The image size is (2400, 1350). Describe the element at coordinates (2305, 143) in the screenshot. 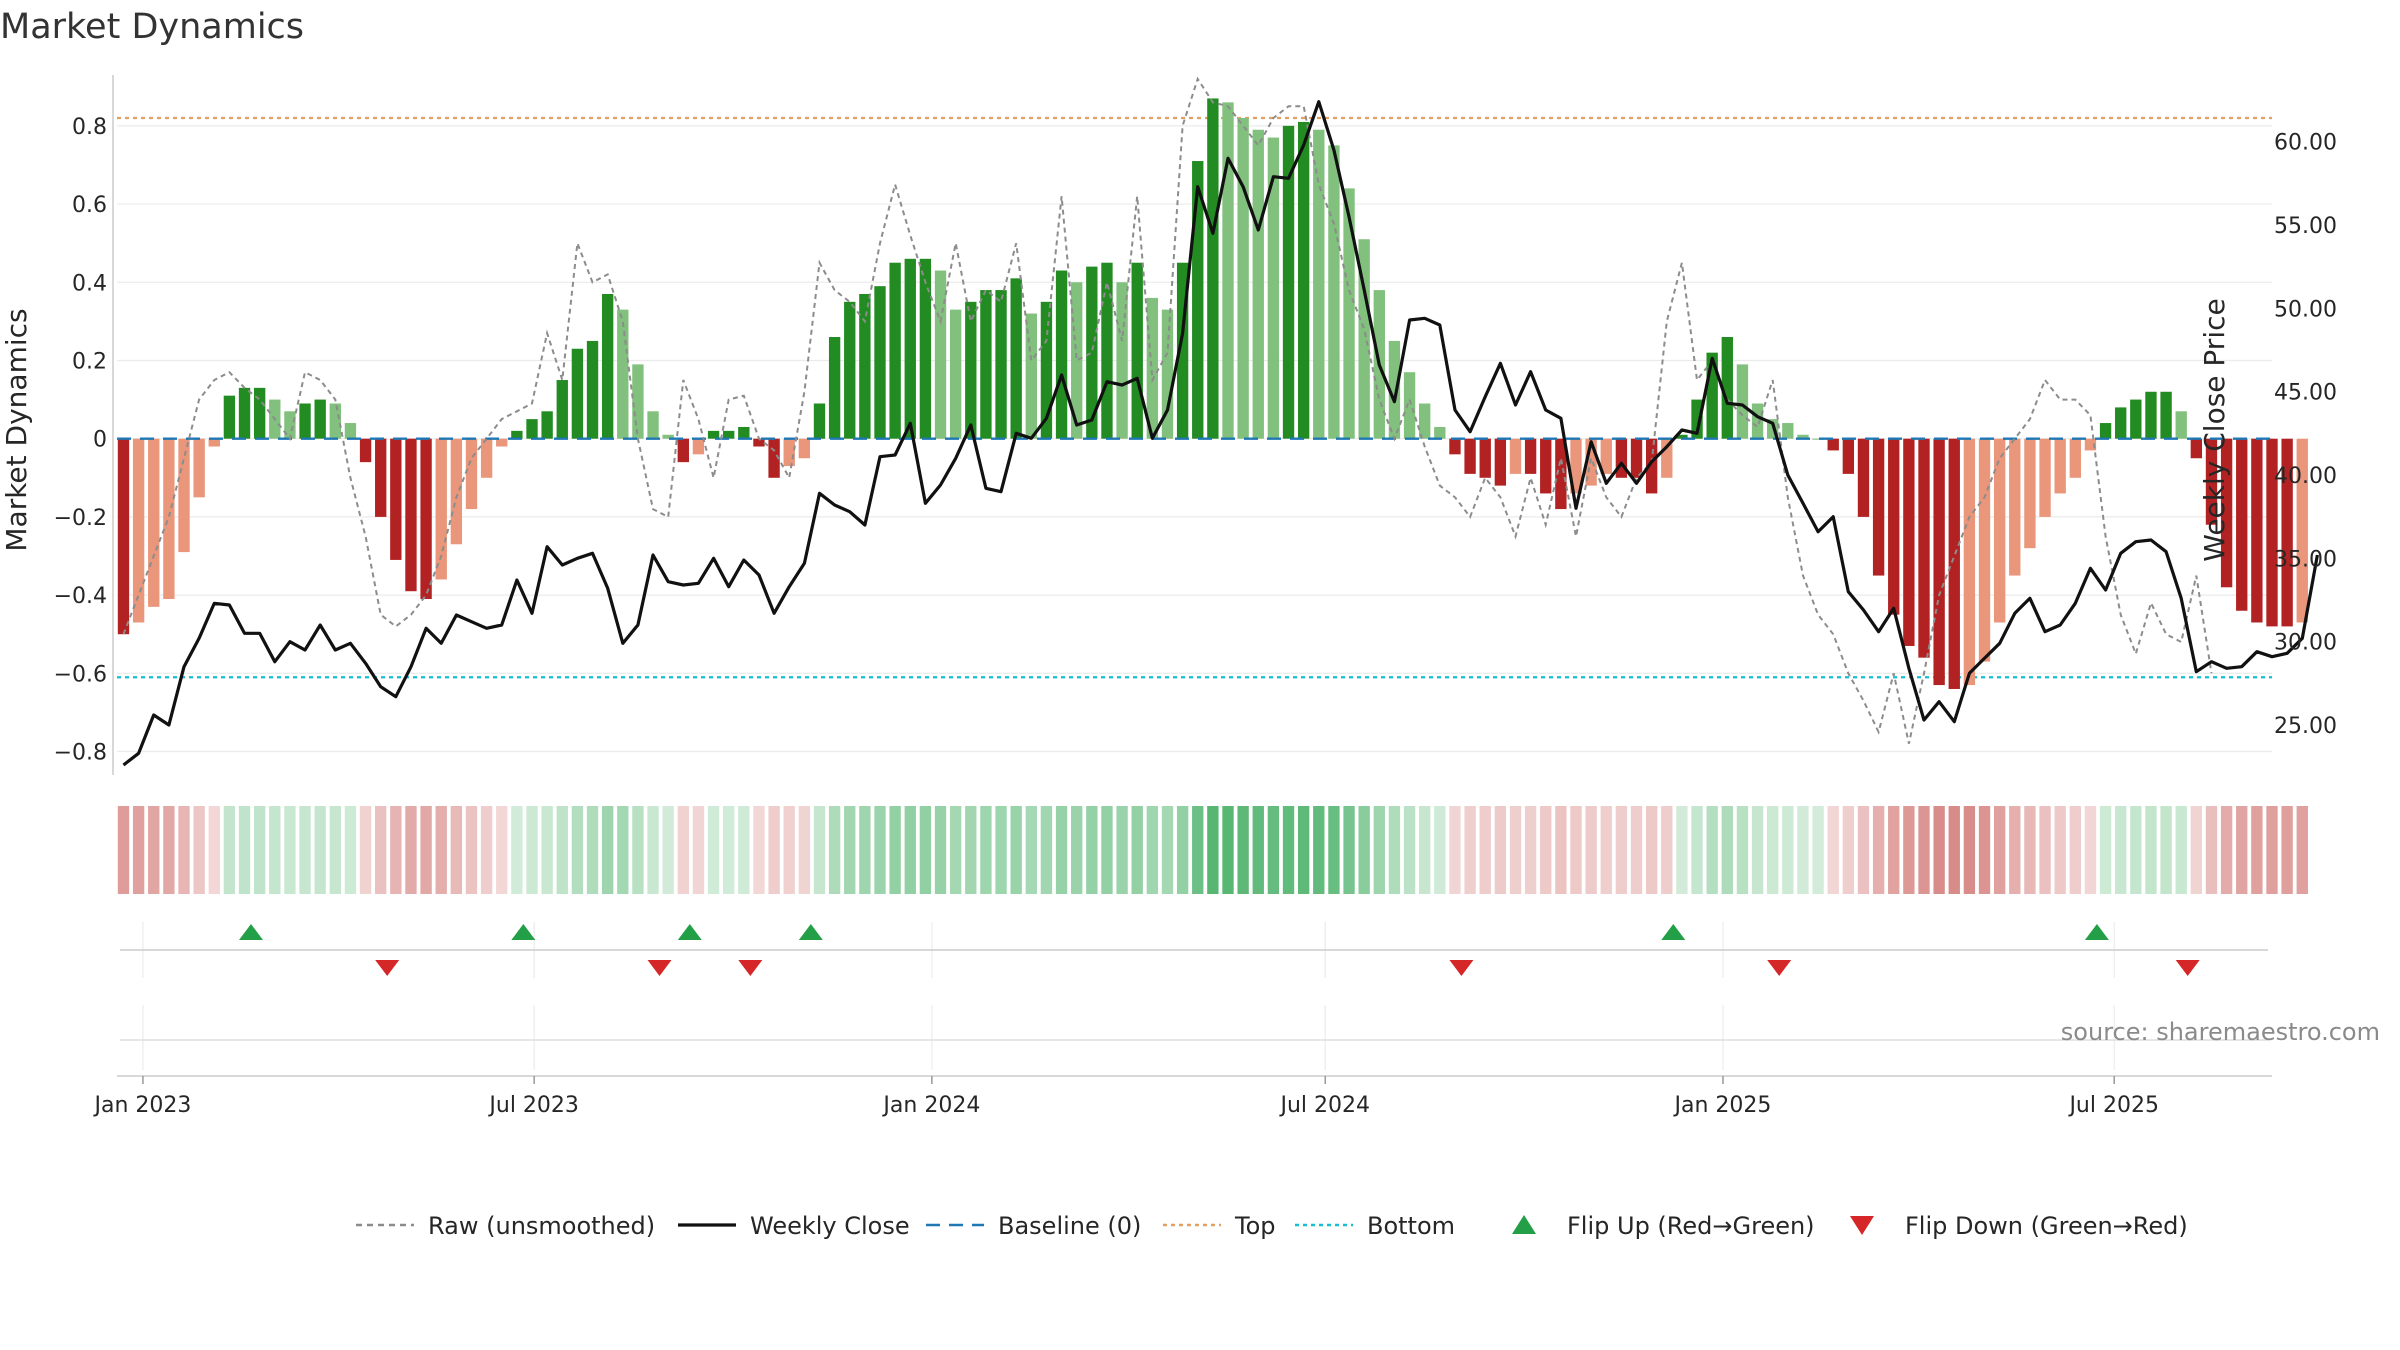

I see `y-tick-label-right: 60.00` at that location.